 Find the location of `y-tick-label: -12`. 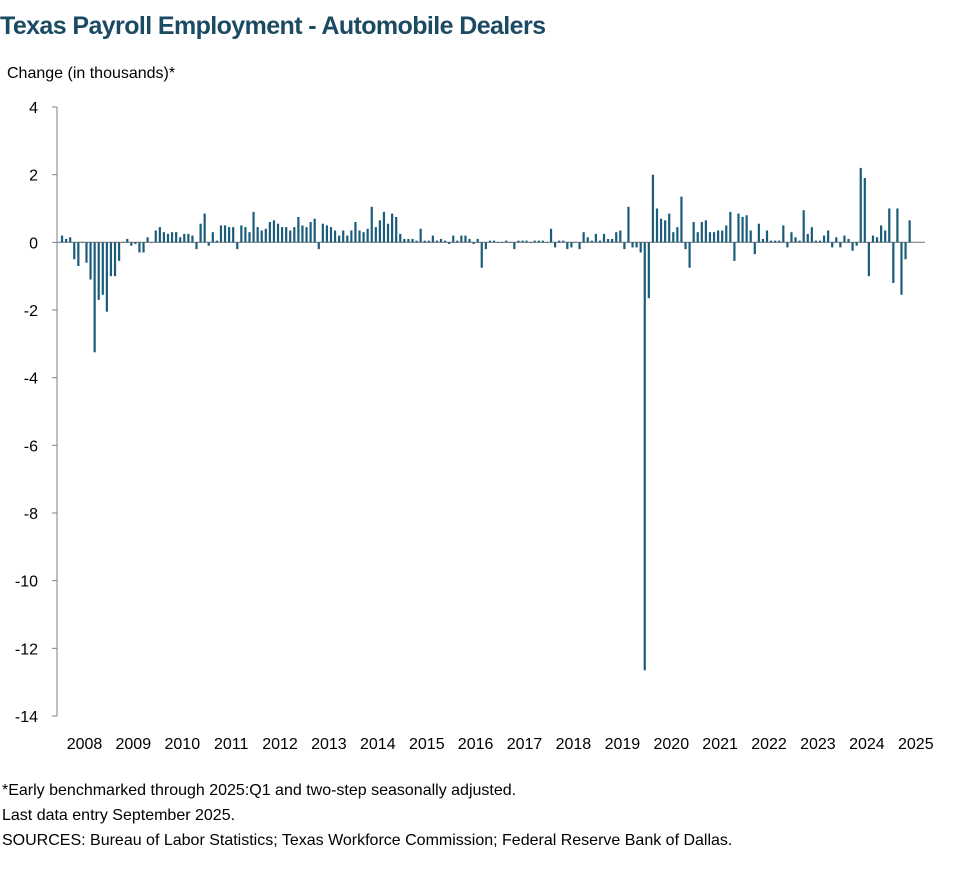

y-tick-label: -12 is located at coordinates (26, 649).